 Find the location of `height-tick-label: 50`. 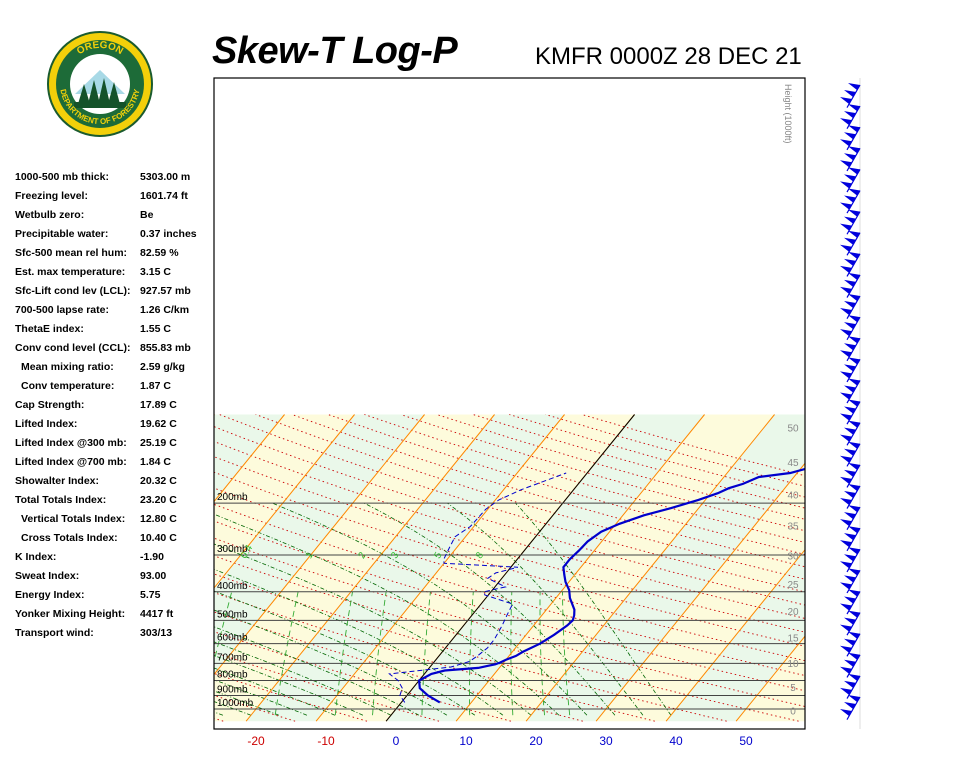

height-tick-label: 50 is located at coordinates (793, 429).